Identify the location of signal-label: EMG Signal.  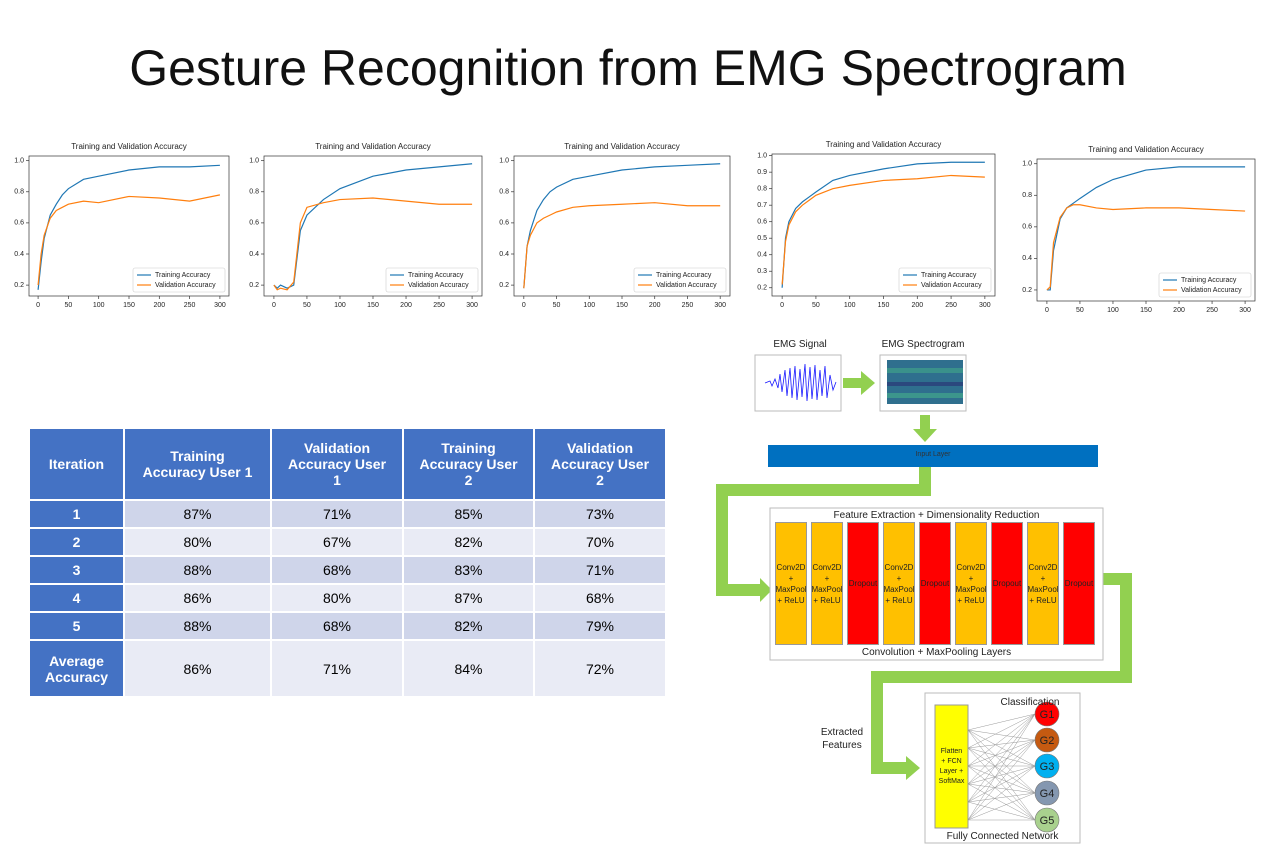
(800, 344).